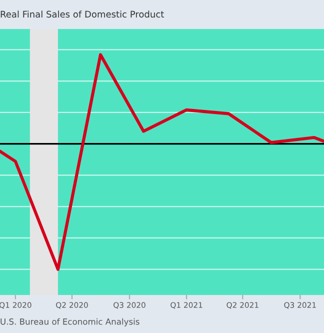  Describe the element at coordinates (70, 322) in the screenshot. I see `text: U.S. Bureau of Economic Analysis` at that location.